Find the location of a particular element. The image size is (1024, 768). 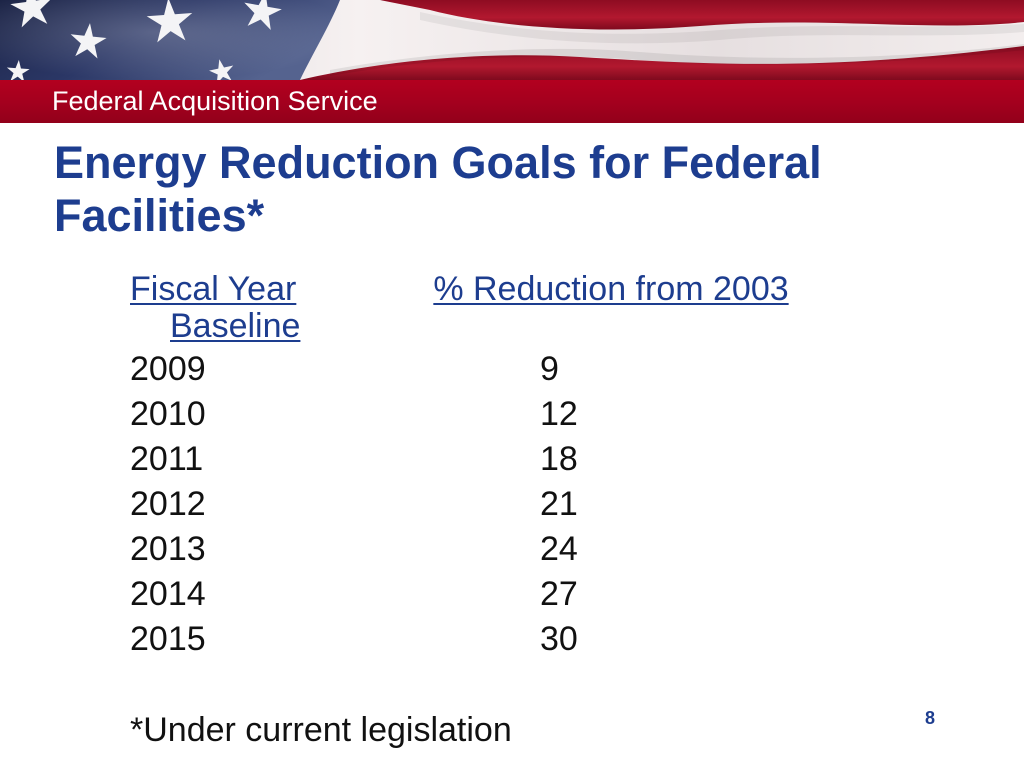

column-header-fiscal-year: Fiscal Year is located at coordinates (213, 289).